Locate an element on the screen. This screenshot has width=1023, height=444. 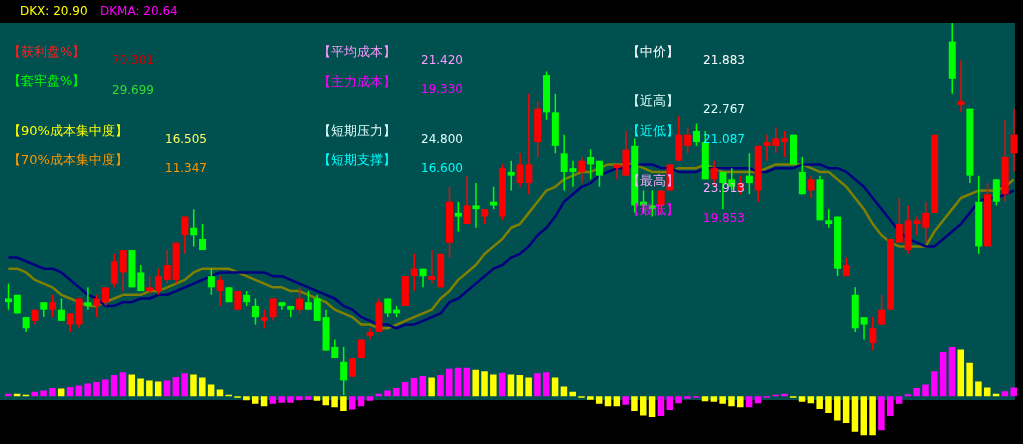
annotation: 19.853 is located at coordinates (724, 218).